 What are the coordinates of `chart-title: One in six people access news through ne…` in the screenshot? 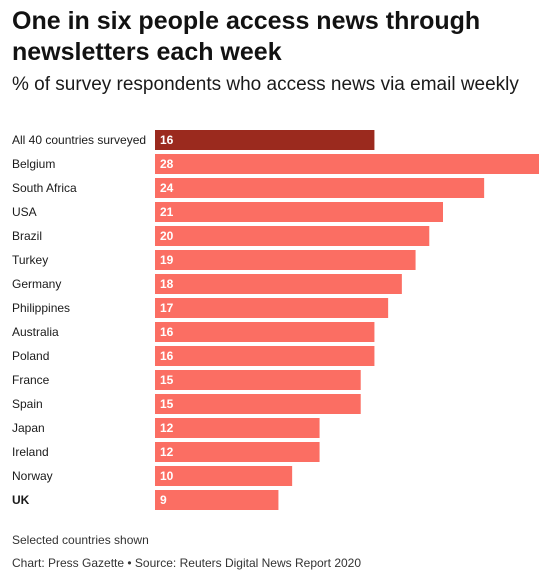 It's located at (246, 36).